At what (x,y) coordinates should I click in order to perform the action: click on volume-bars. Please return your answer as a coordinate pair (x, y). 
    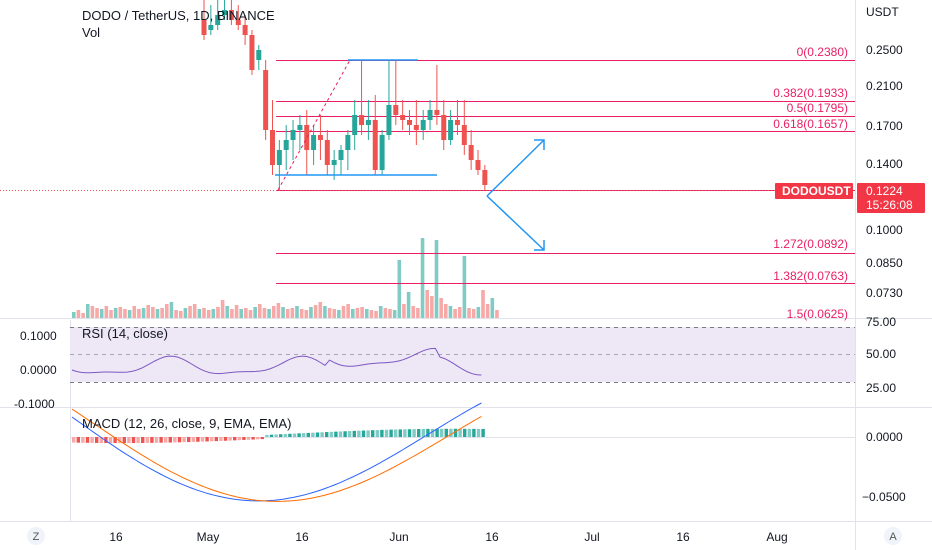
    Looking at the image, I should click on (285, 278).